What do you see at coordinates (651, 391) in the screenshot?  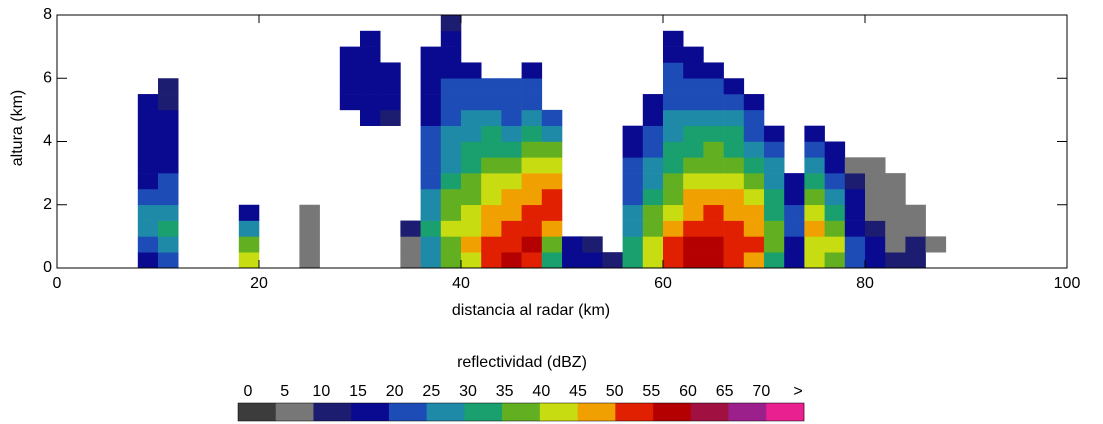 I see `colorbar-tick-label: 55` at bounding box center [651, 391].